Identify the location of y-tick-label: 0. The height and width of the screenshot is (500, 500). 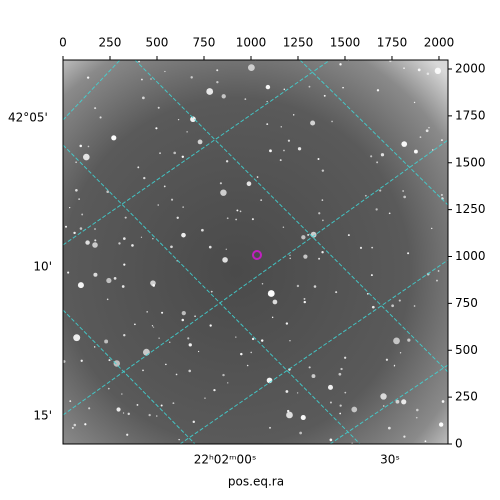
(459, 444).